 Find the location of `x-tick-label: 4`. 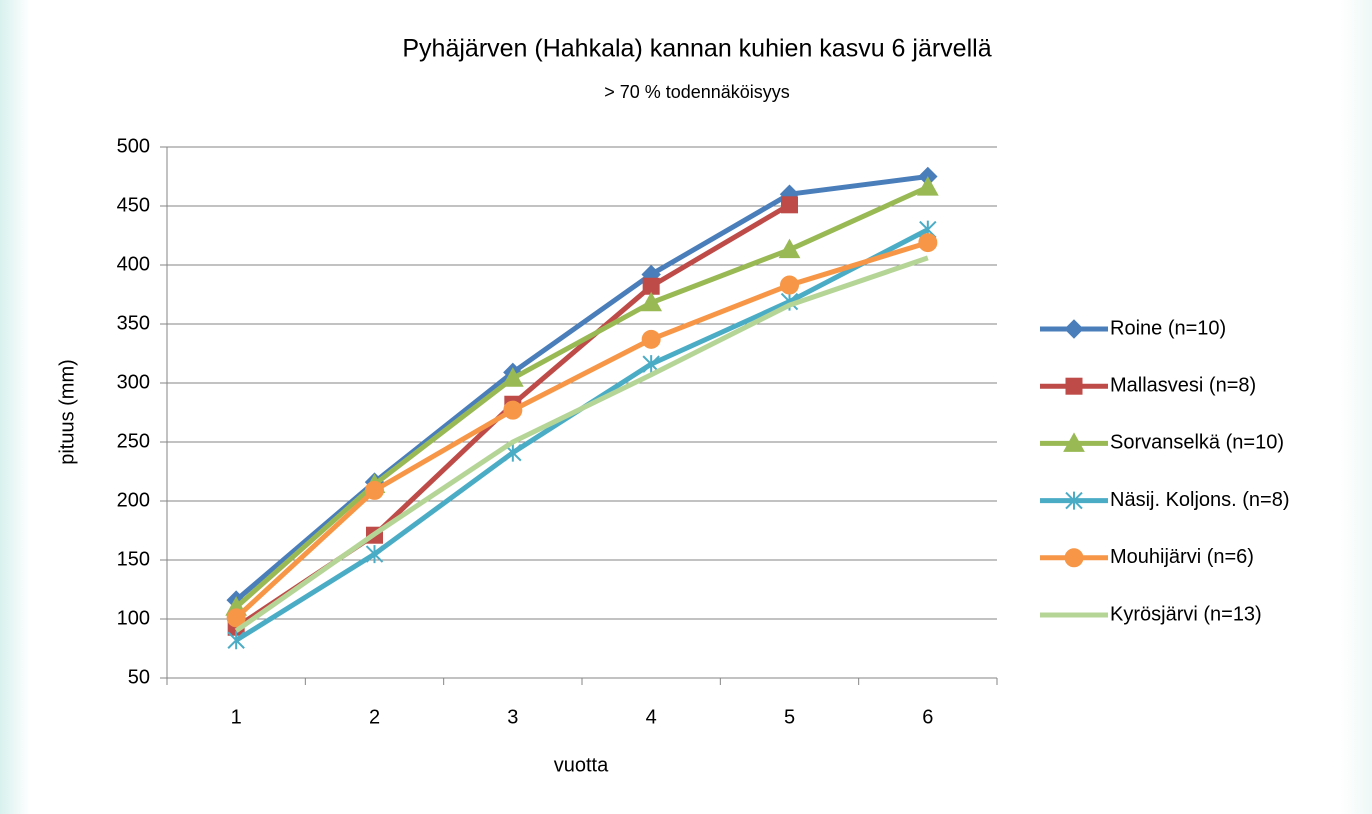

x-tick-label: 4 is located at coordinates (651, 717).